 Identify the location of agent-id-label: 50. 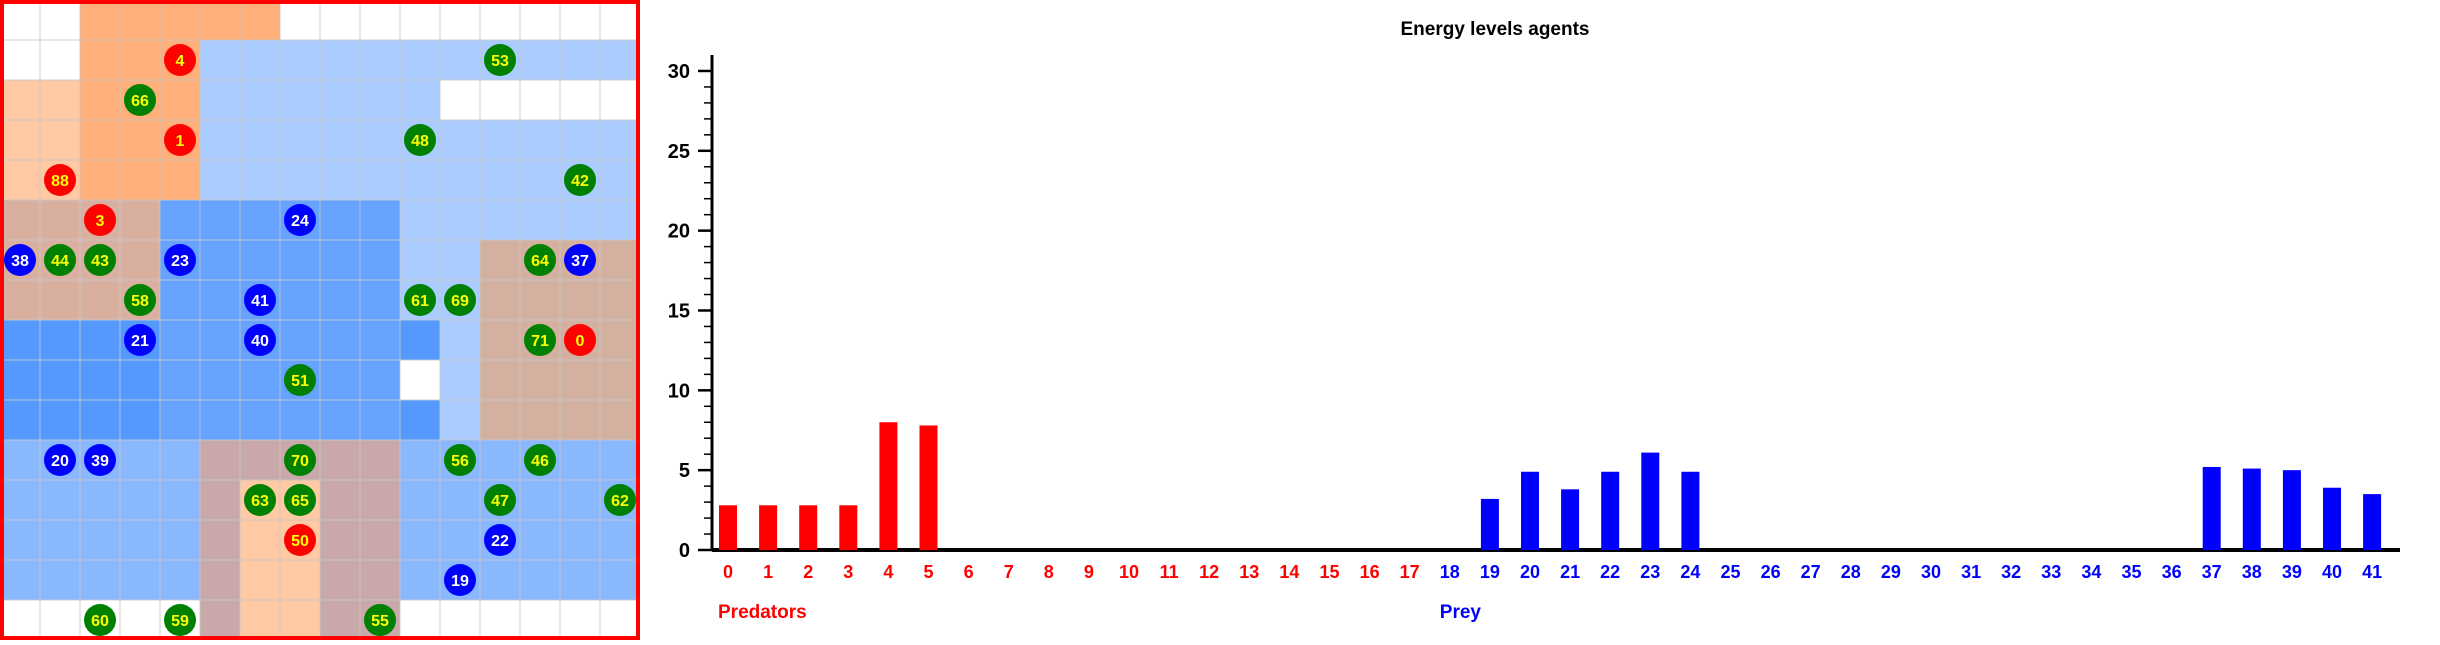
(300, 541).